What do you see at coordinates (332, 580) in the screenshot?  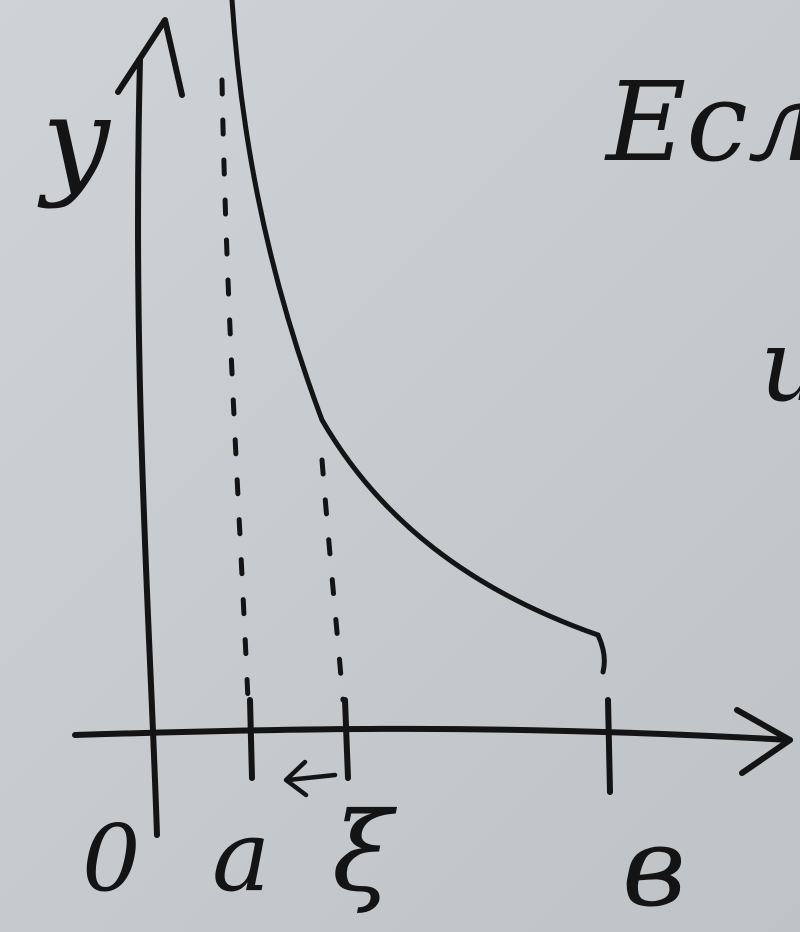 I see `dashed-line-xi` at bounding box center [332, 580].